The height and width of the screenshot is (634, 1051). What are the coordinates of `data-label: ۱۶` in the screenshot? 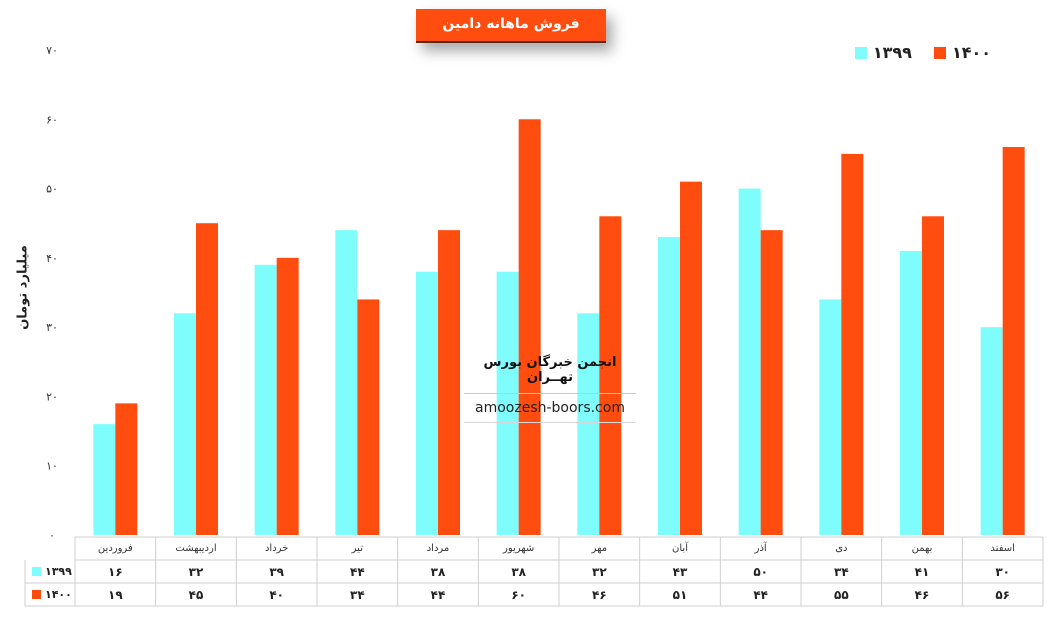 It's located at (115, 572).